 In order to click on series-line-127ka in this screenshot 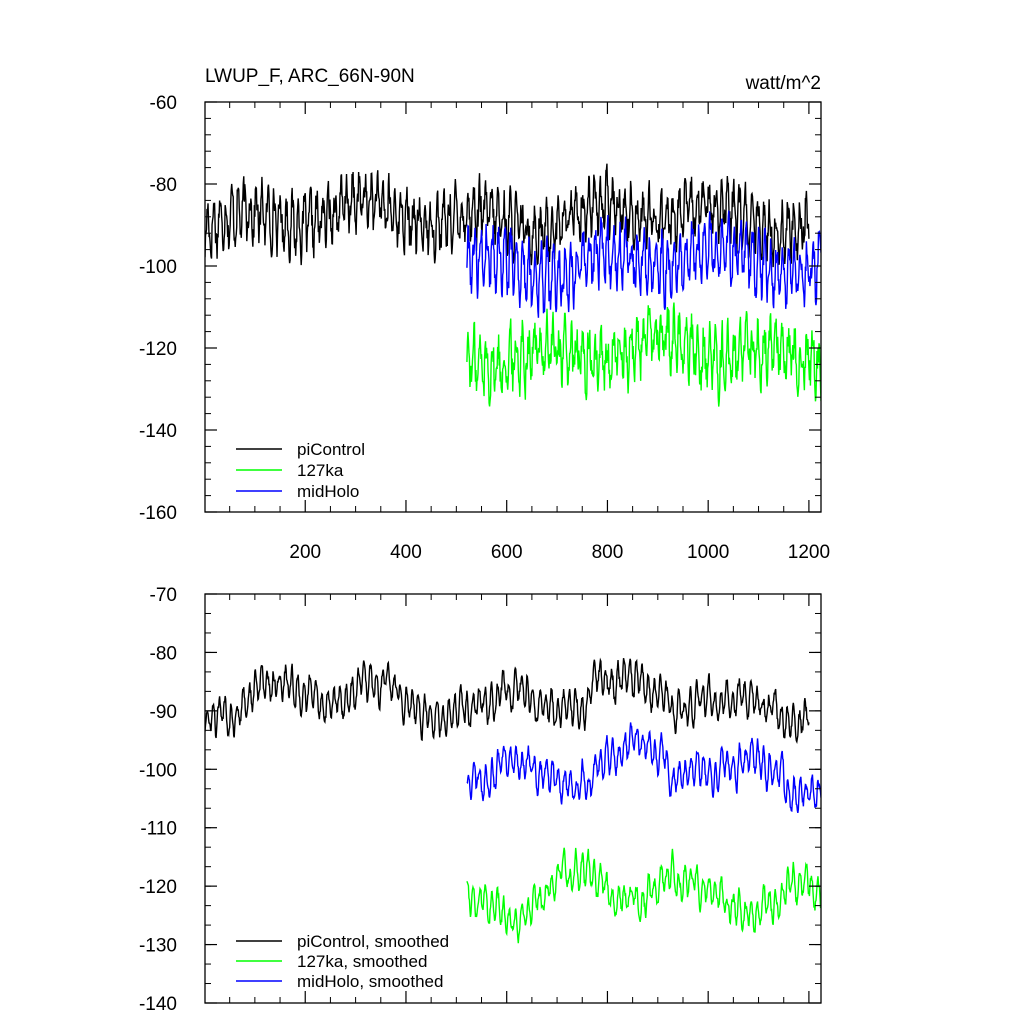, I will do `click(643, 354)`.